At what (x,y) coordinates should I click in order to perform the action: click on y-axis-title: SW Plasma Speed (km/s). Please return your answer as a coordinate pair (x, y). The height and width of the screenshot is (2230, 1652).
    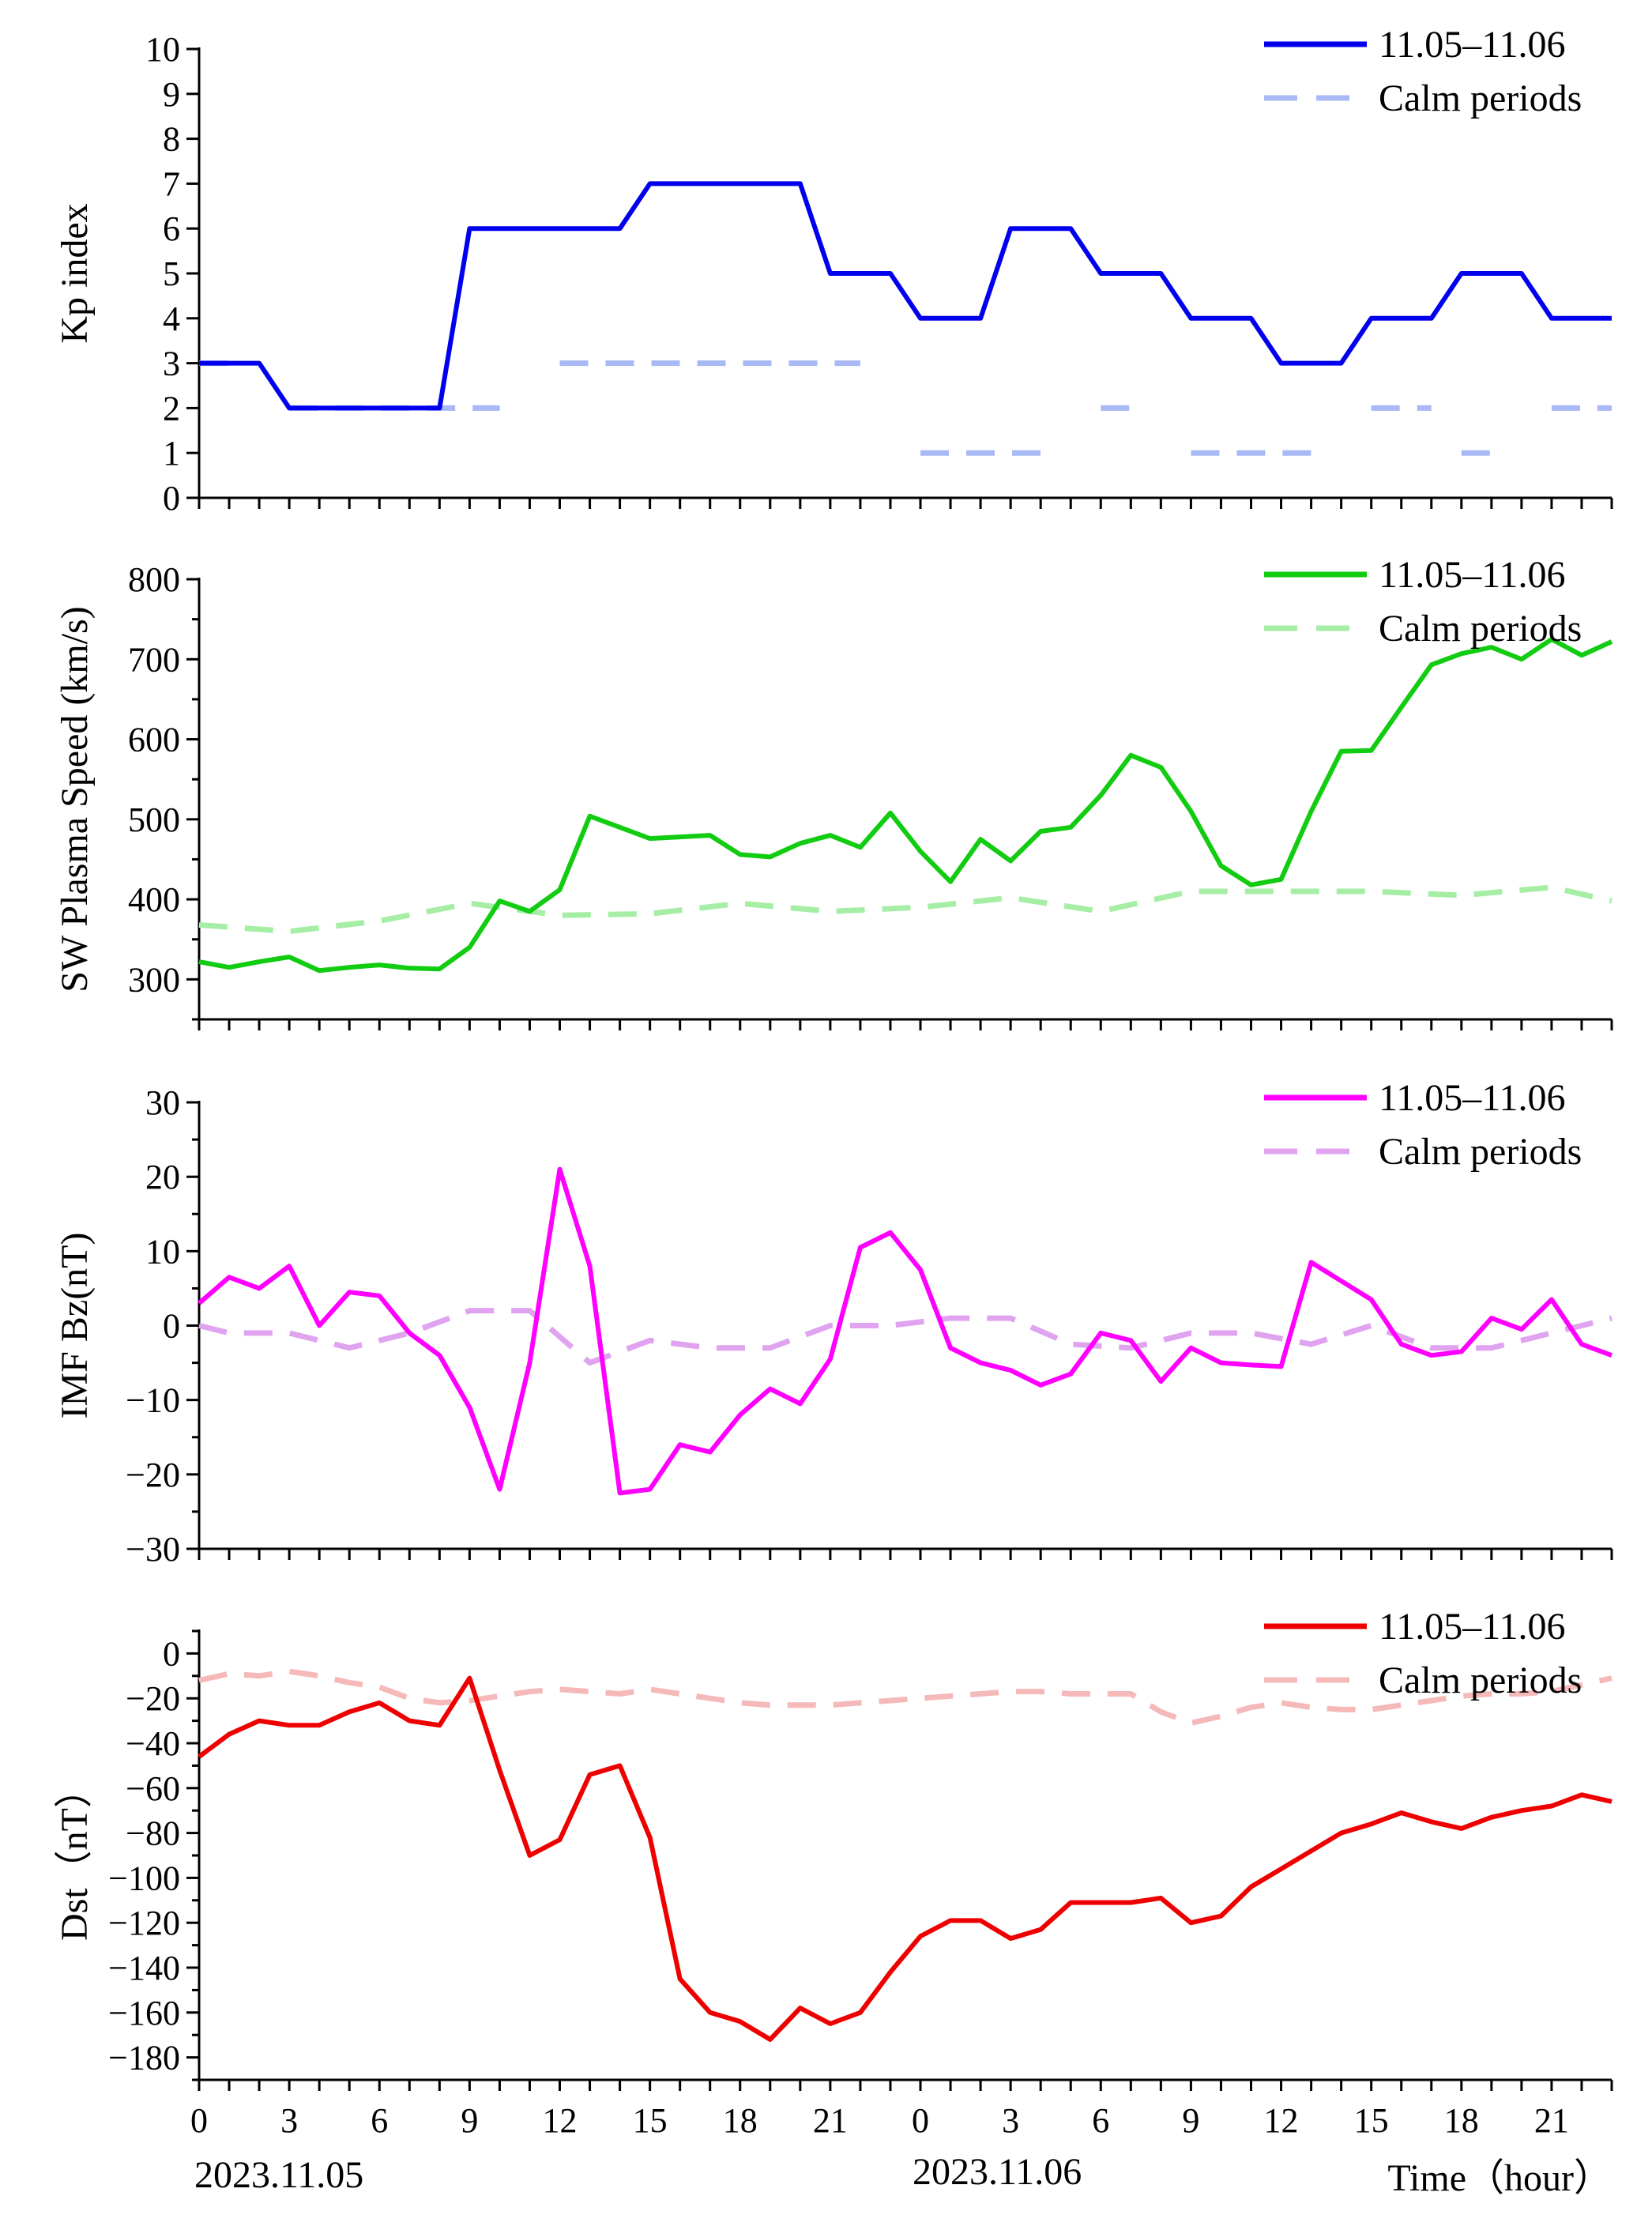
    Looking at the image, I should click on (75, 799).